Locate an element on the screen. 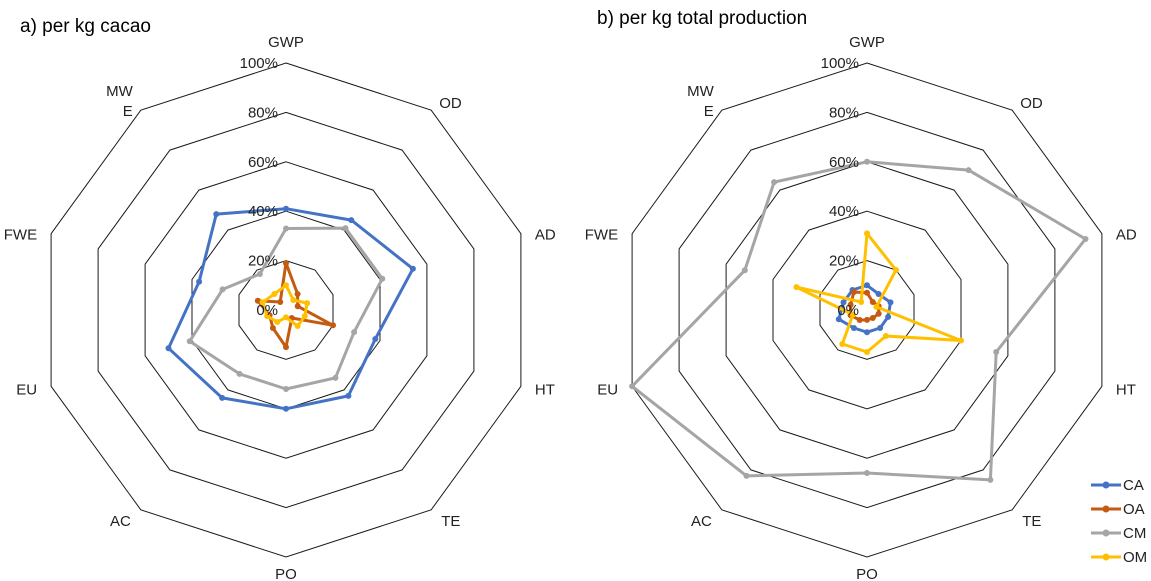  chart-b-point-oa-od is located at coordinates (872, 302).